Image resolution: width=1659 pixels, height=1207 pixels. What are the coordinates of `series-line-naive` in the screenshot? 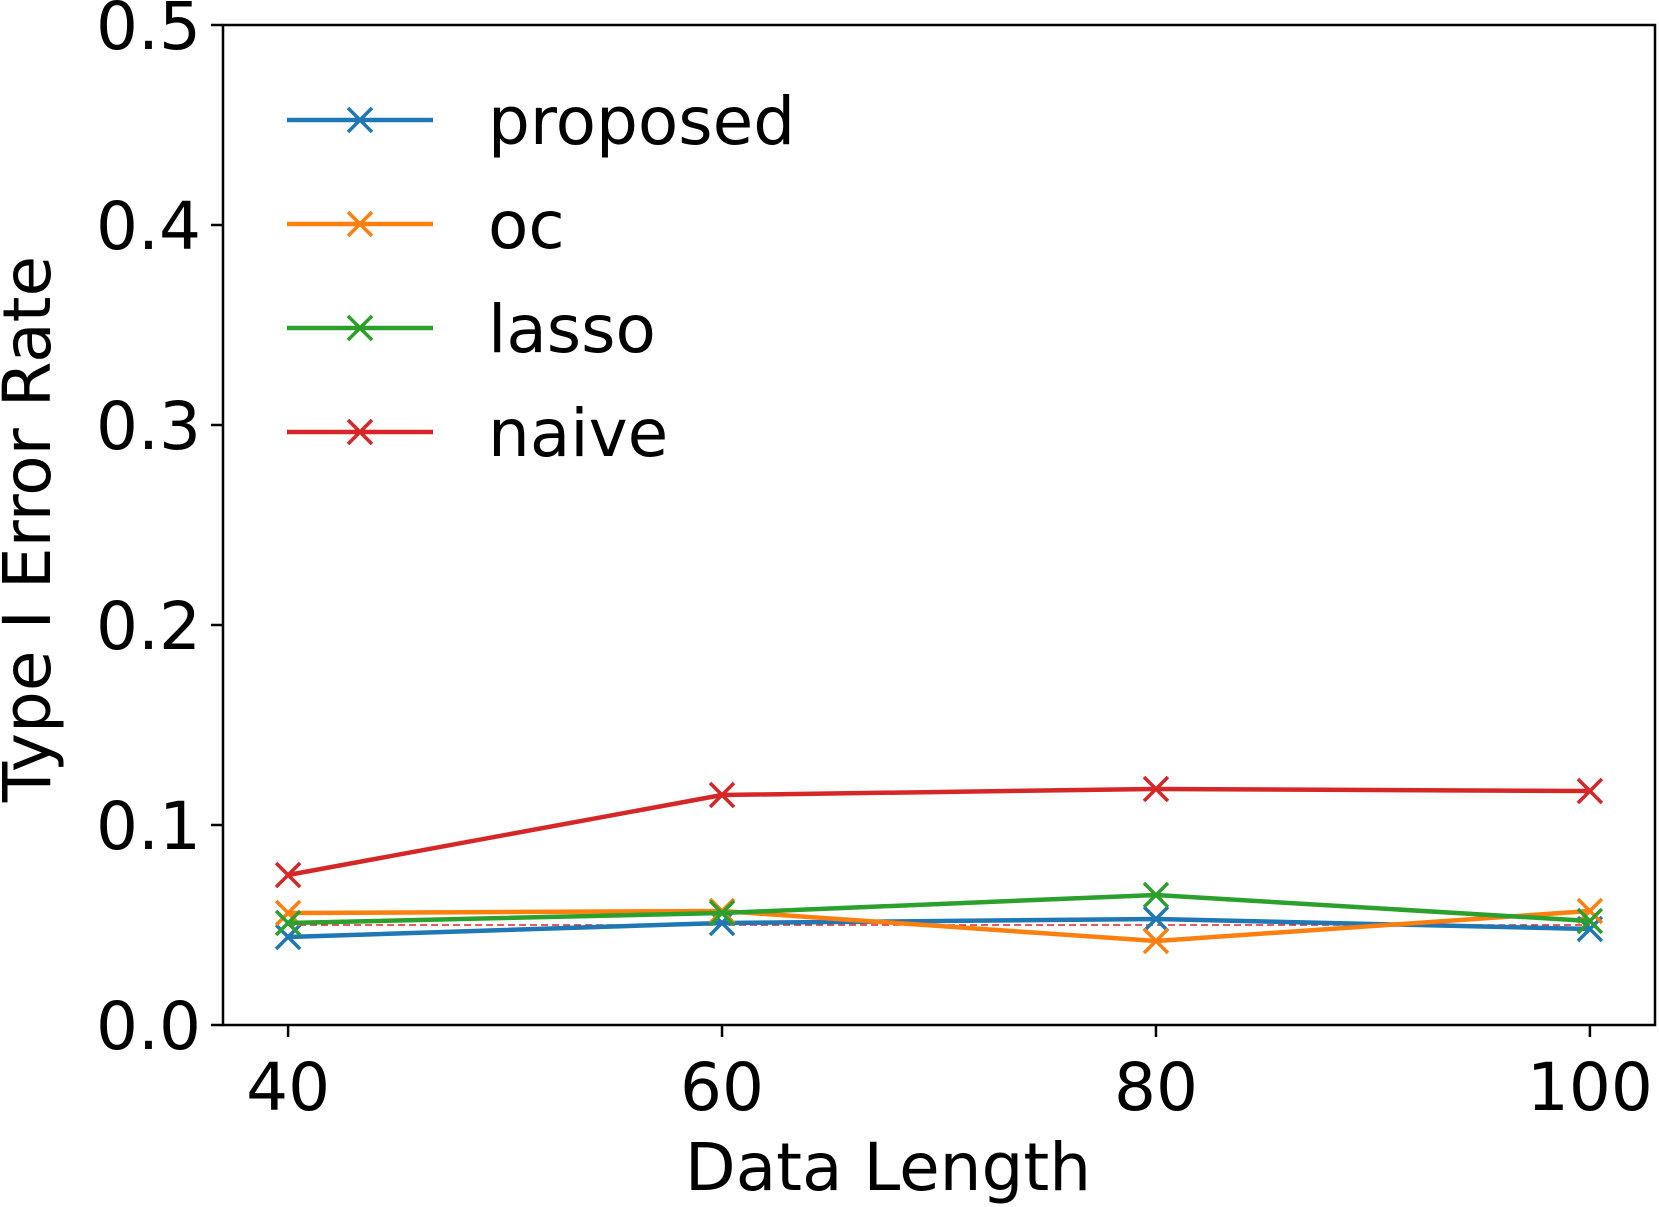 It's located at (938, 832).